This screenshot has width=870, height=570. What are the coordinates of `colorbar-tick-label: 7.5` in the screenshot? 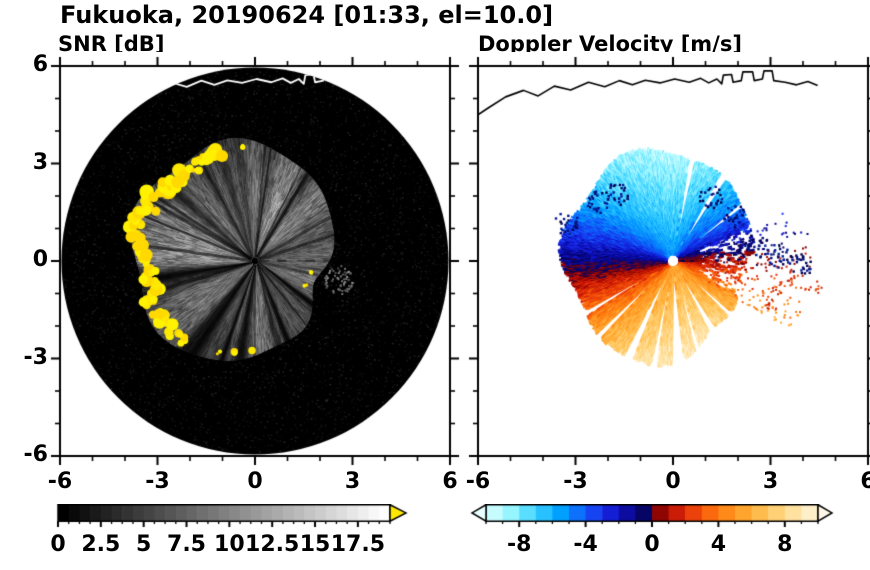 It's located at (186, 544).